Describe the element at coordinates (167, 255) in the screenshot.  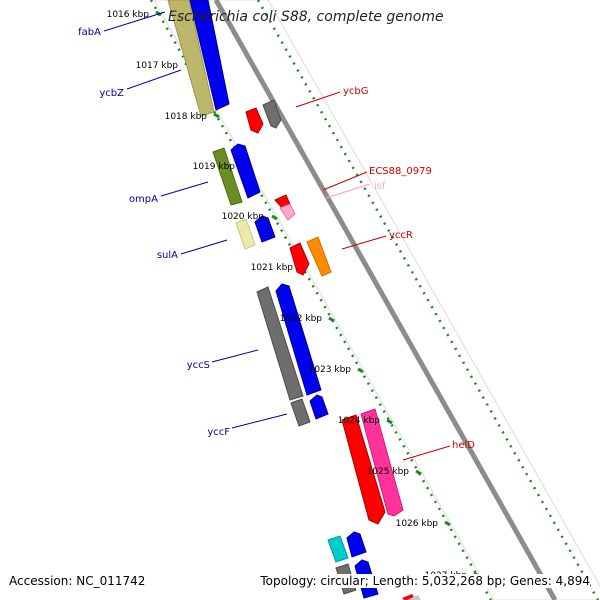
I see `gene-label-sulA: sulA` at that location.